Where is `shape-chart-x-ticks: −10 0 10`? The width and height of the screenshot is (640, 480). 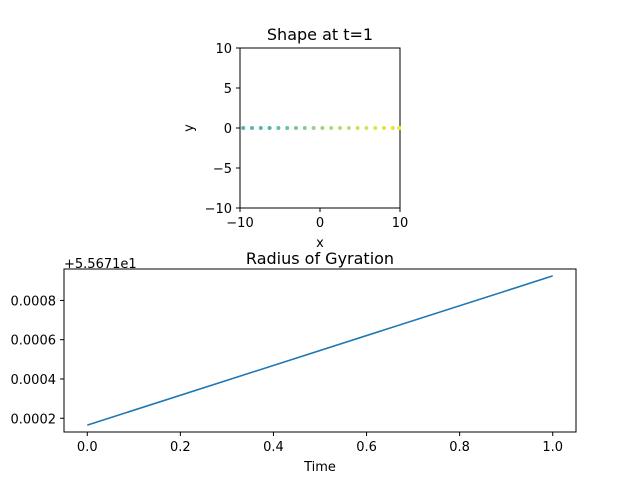 shape-chart-x-ticks: −10 0 10 is located at coordinates (317, 219).